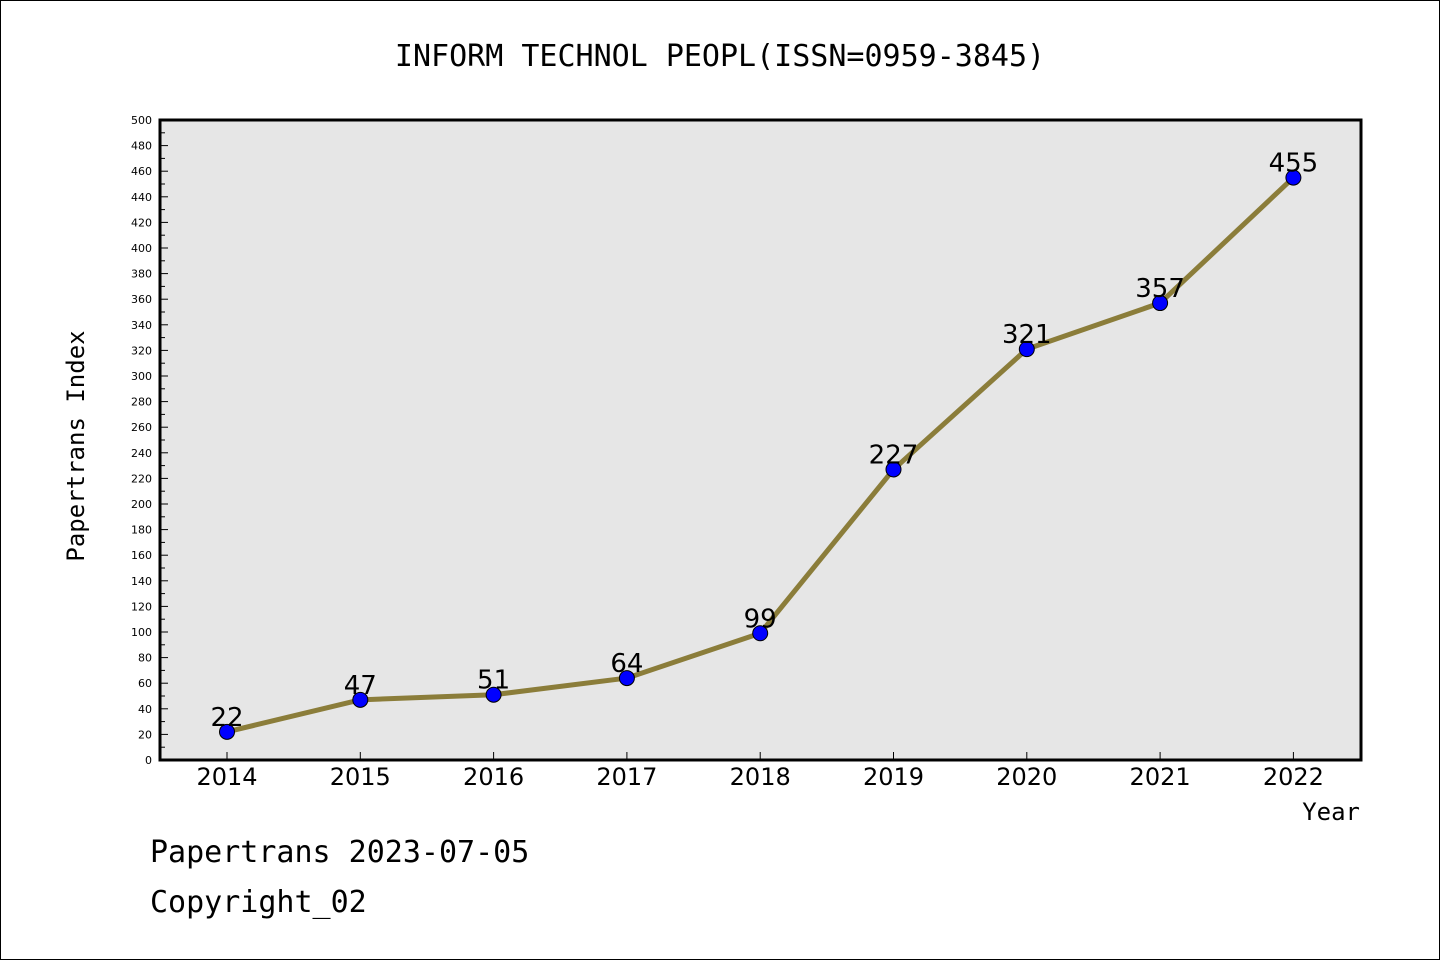 The width and height of the screenshot is (1440, 960). I want to click on y-tick-label: 140, so click(141, 581).